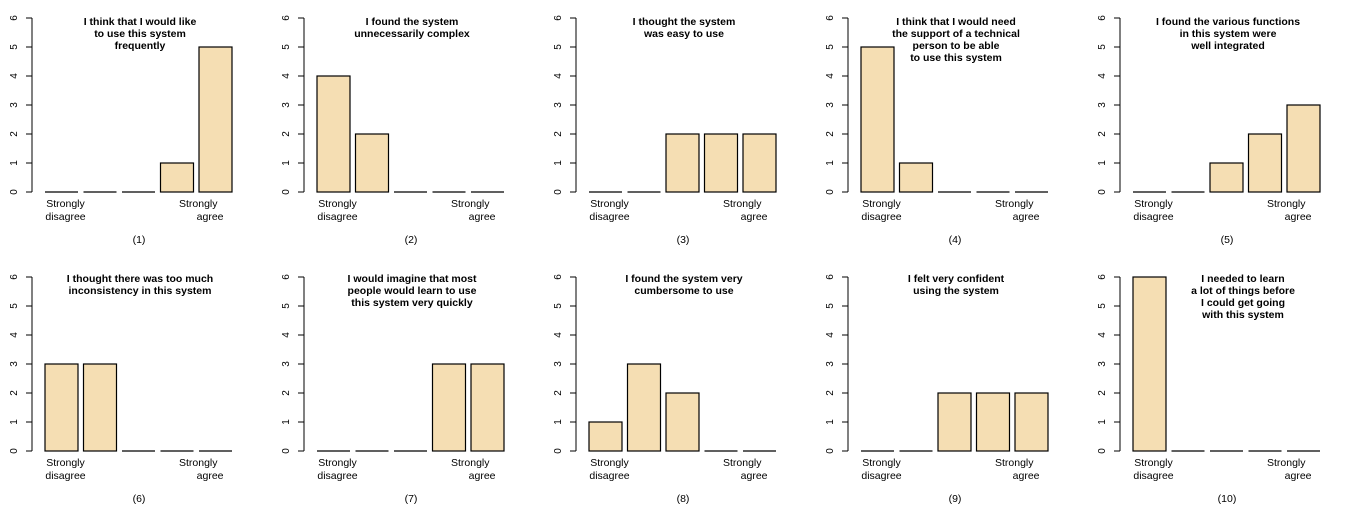  What do you see at coordinates (121, 130) in the screenshot?
I see `bar-chart-svg: 0 1 2 3 4 5 6 Strongly disagree Strongly agree (1)` at bounding box center [121, 130].